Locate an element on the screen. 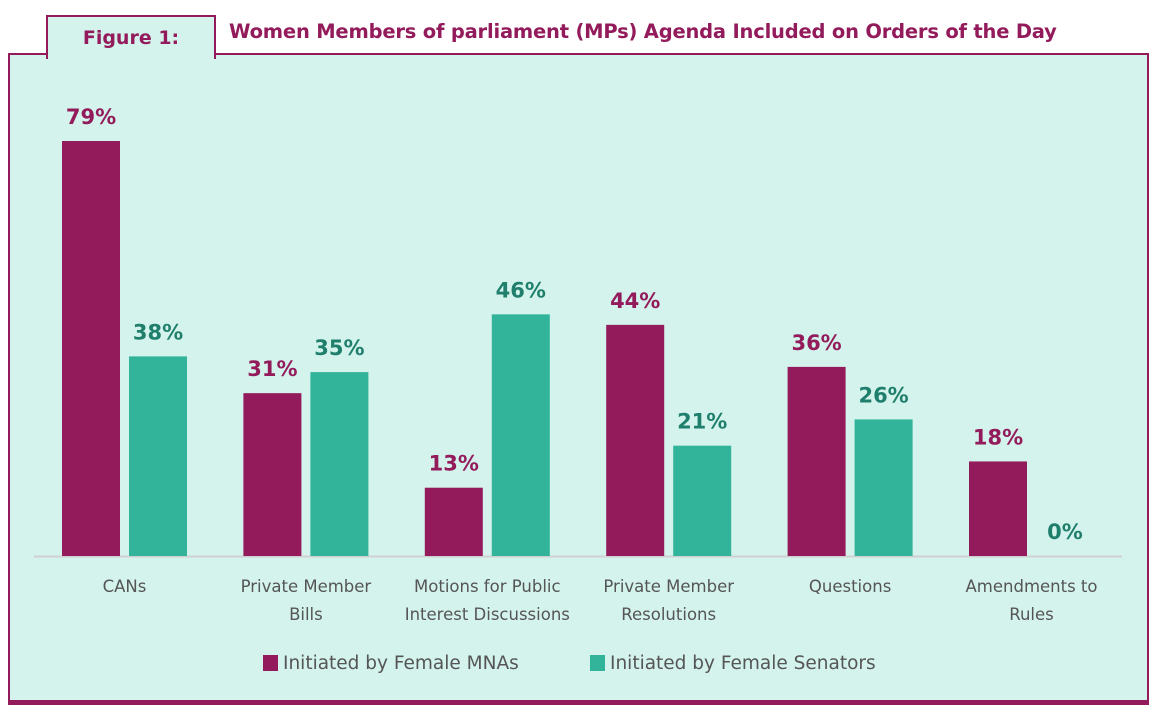 The image size is (1157, 720). category-label: CANs is located at coordinates (125, 586).